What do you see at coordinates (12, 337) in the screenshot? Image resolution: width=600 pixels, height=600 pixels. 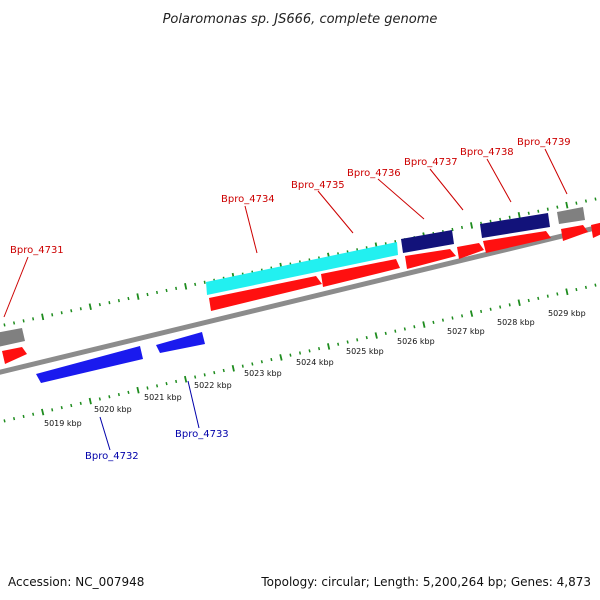 I see `feature-gray-left` at bounding box center [12, 337].